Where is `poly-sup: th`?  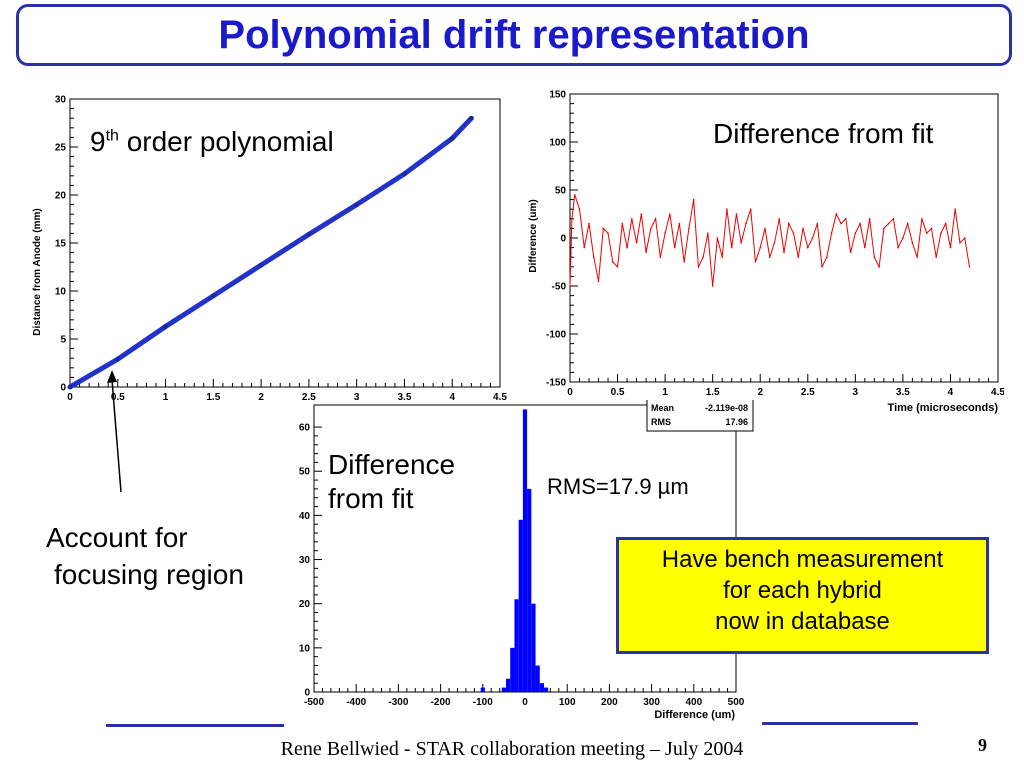
poly-sup: th is located at coordinates (112, 136).